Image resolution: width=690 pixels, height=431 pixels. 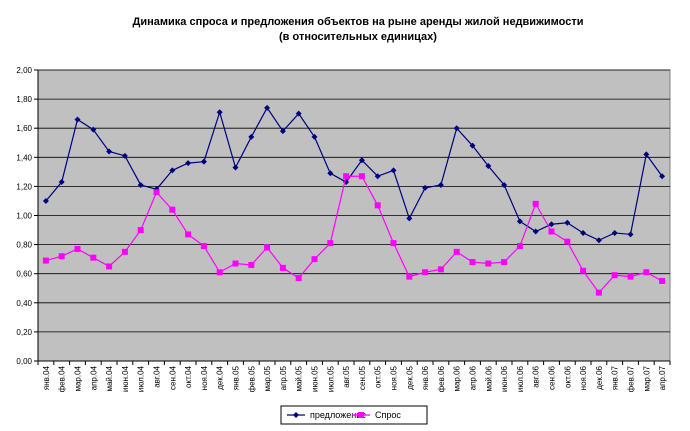 What do you see at coordinates (188, 376) in the screenshot?
I see `x-tick-label: окт.04` at bounding box center [188, 376].